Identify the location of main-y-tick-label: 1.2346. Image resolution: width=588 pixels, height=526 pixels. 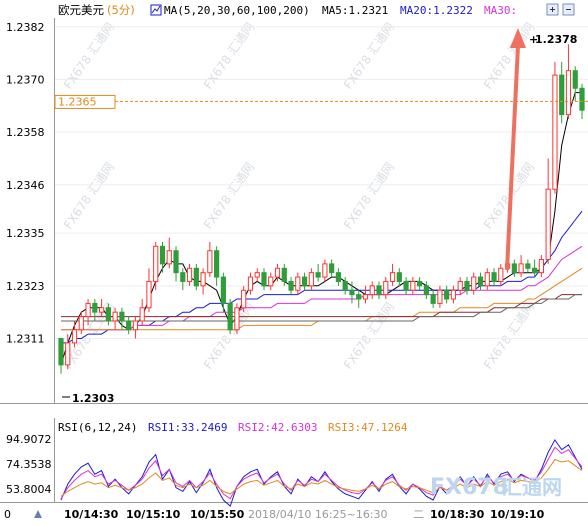
(25, 185).